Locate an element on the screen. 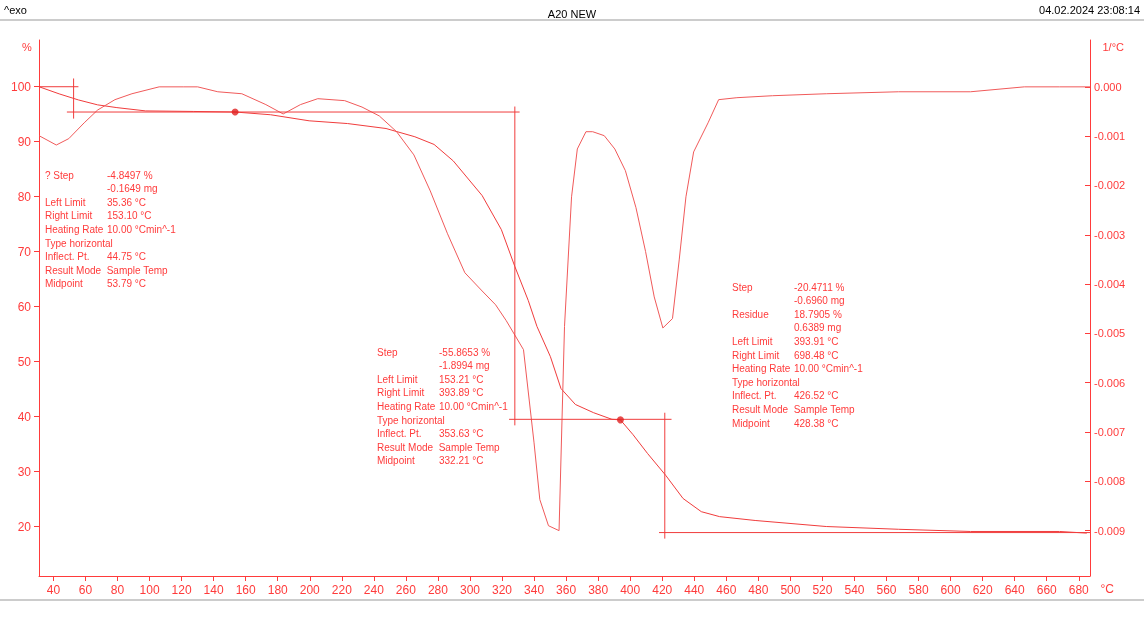 The height and width of the screenshot is (618, 1144). x-tick-label: 100 is located at coordinates (149, 590).